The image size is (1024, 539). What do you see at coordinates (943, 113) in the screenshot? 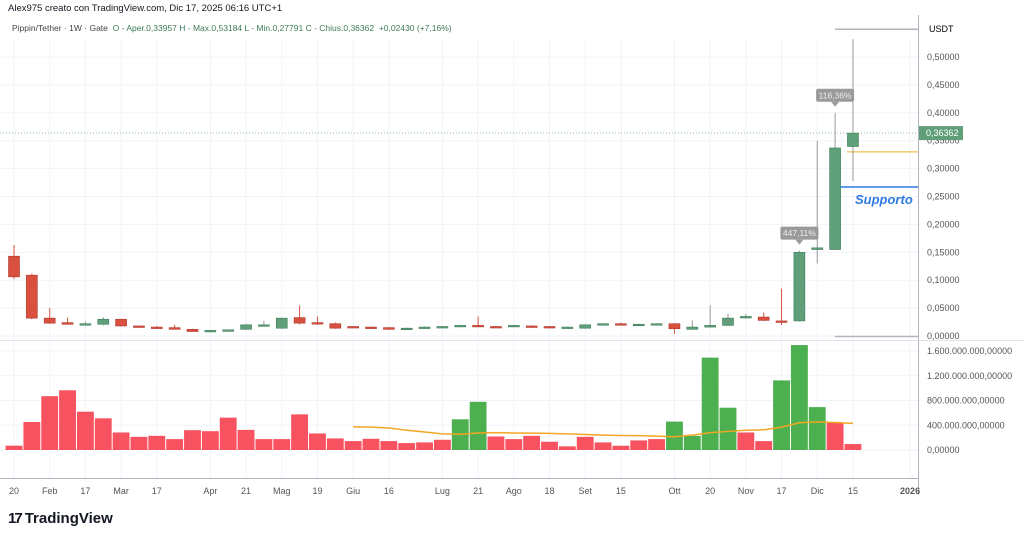
I see `price-tick-label: 0,40000` at bounding box center [943, 113].